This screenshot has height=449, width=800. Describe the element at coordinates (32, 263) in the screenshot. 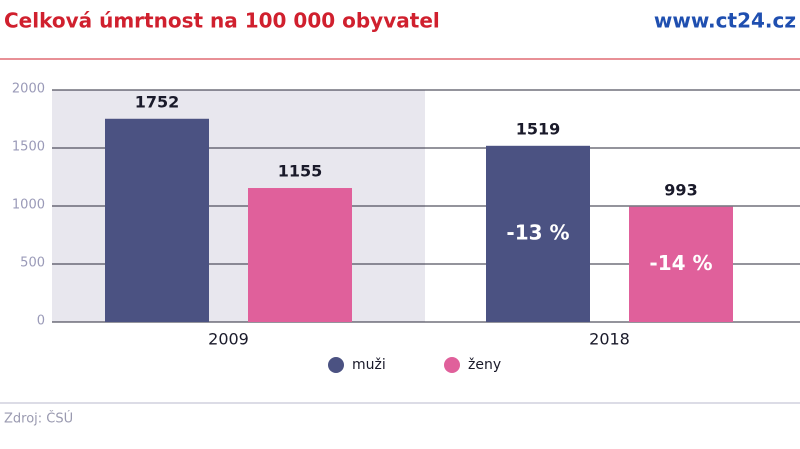

I see `y-tick-label: 500` at that location.